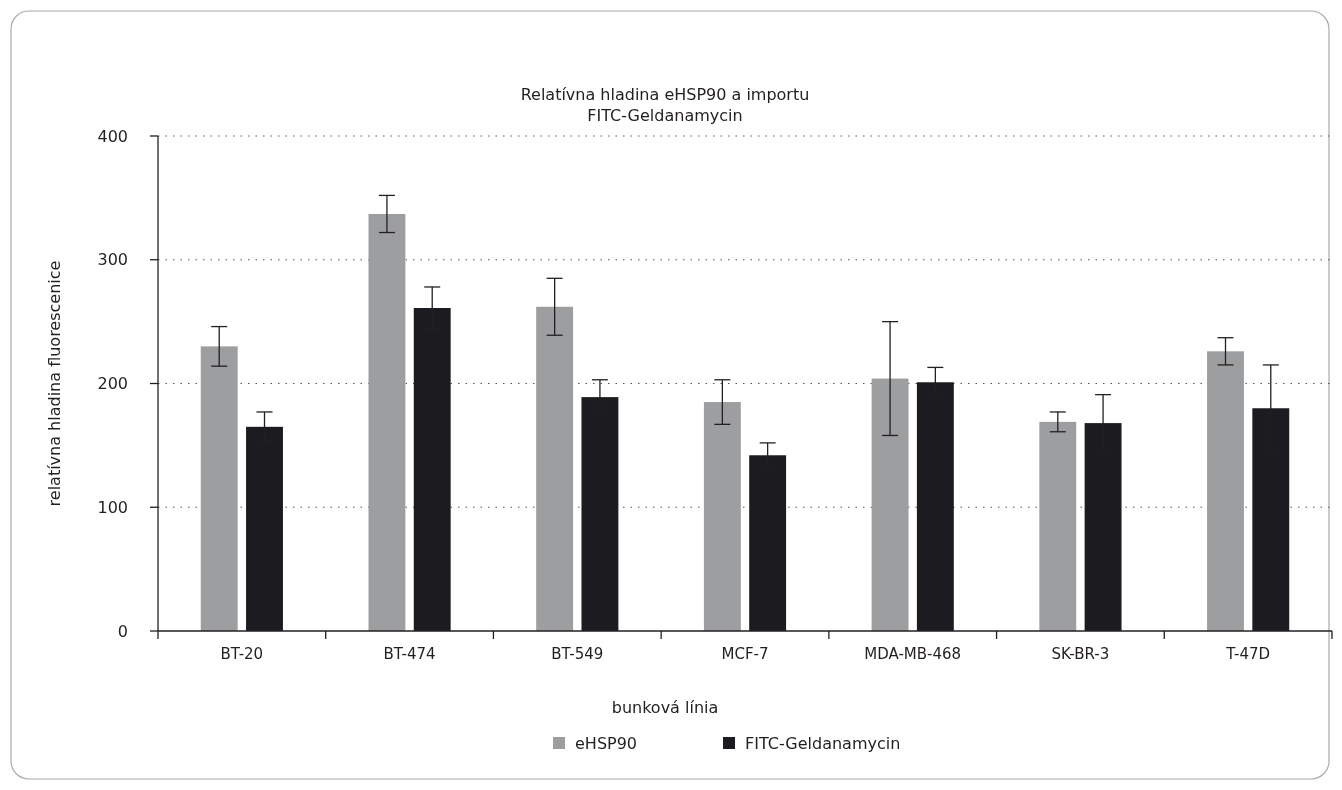 The width and height of the screenshot is (1342, 790). What do you see at coordinates (1080, 654) in the screenshot?
I see `x-tick-label: SK-BR-3` at bounding box center [1080, 654].